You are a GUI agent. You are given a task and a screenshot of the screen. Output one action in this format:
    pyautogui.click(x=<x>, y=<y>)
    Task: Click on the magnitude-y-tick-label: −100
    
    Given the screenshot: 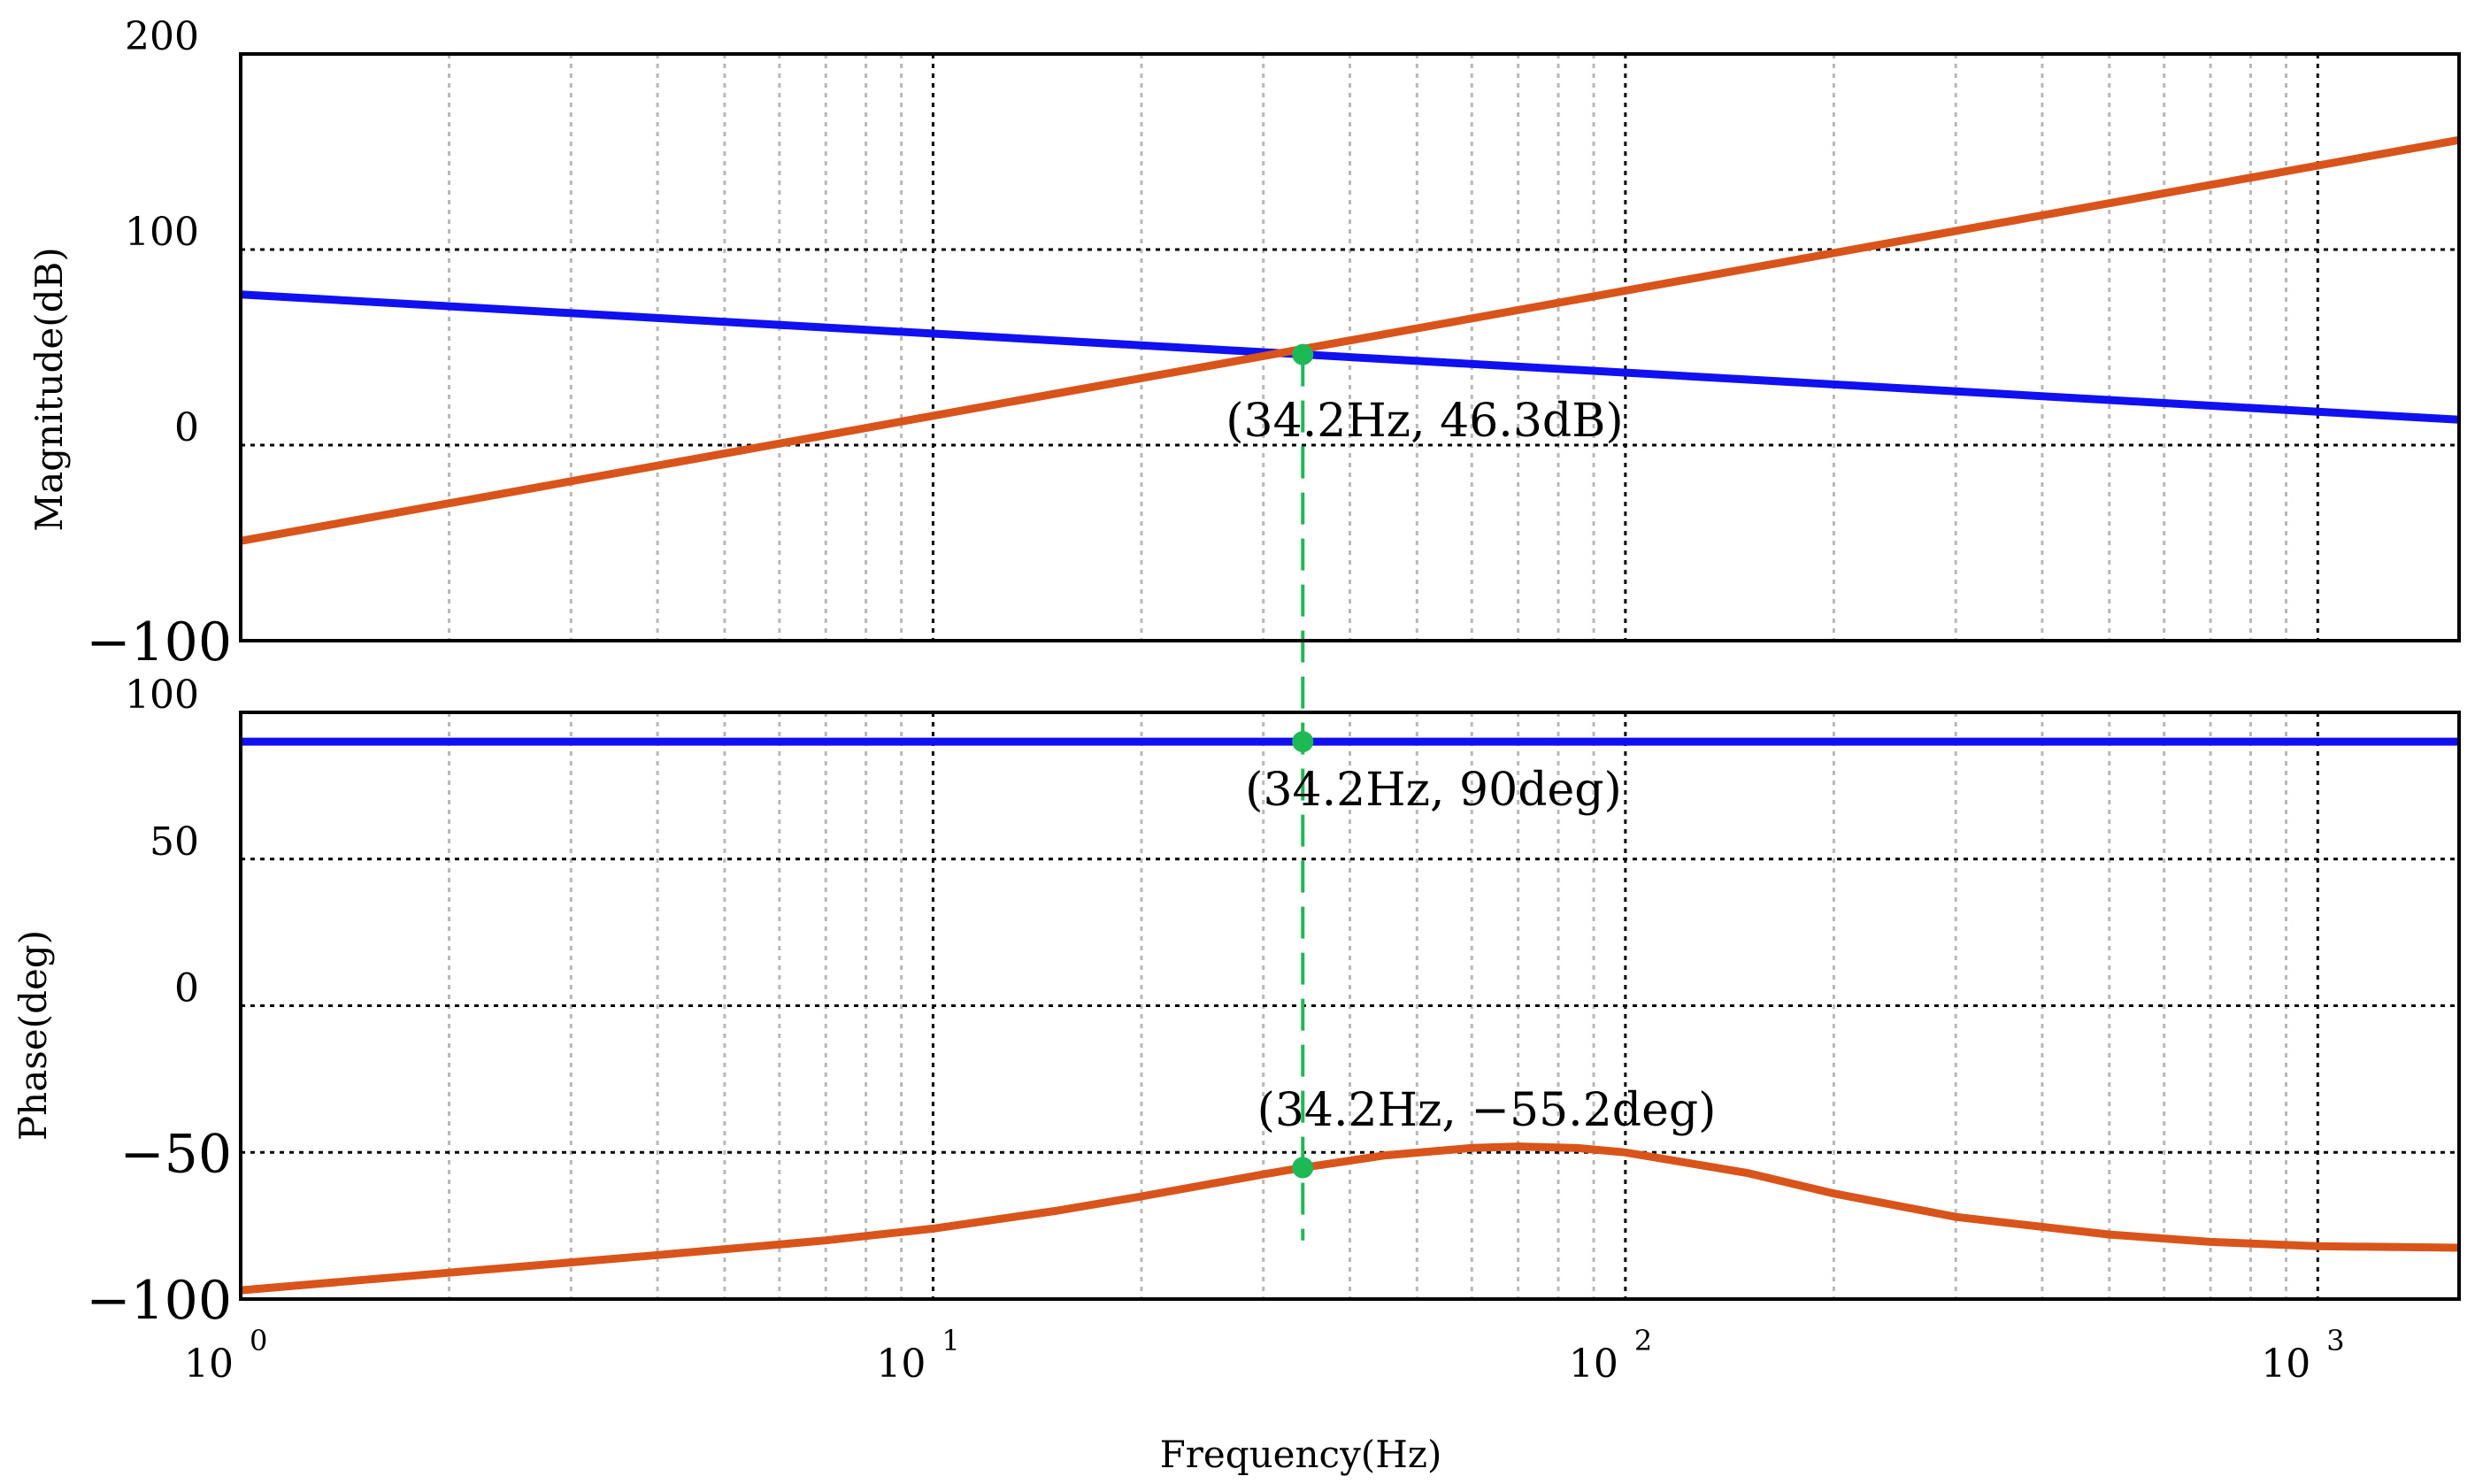 What is the action you would take?
    pyautogui.click(x=159, y=642)
    